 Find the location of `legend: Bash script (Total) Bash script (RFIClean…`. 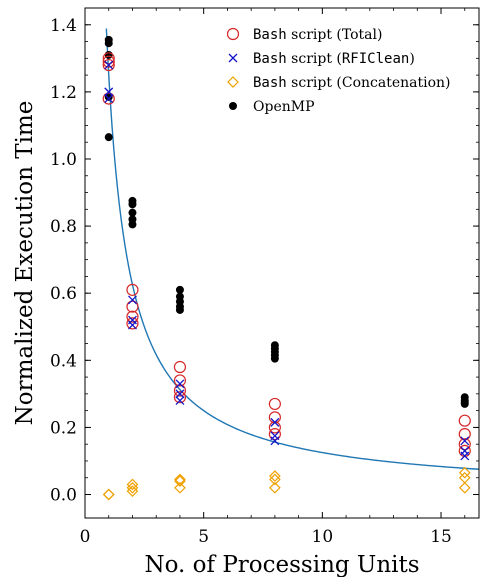

legend: Bash script (Total) Bash script (RFIClean… is located at coordinates (338, 71).